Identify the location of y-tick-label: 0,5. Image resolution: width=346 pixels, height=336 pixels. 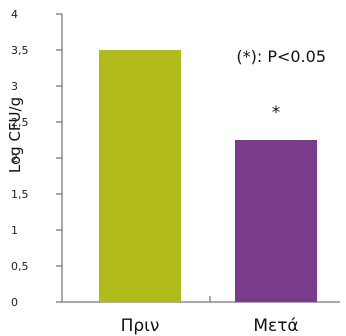
(20, 266).